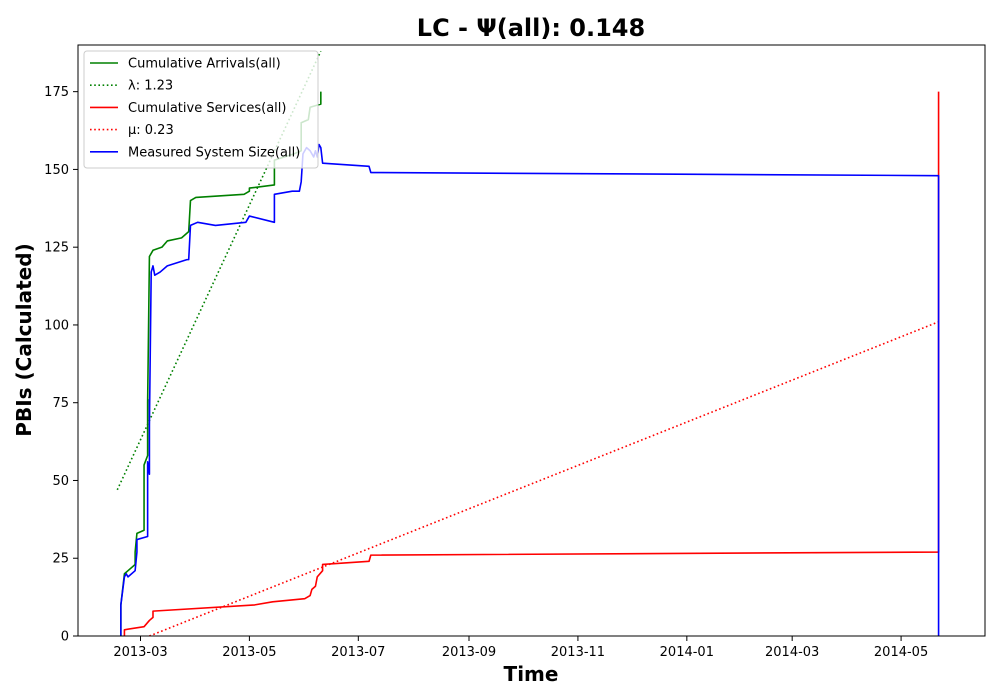 Image resolution: width=1000 pixels, height=700 pixels. What do you see at coordinates (249, 652) in the screenshot?
I see `x-tick-label: 2013-05` at bounding box center [249, 652].